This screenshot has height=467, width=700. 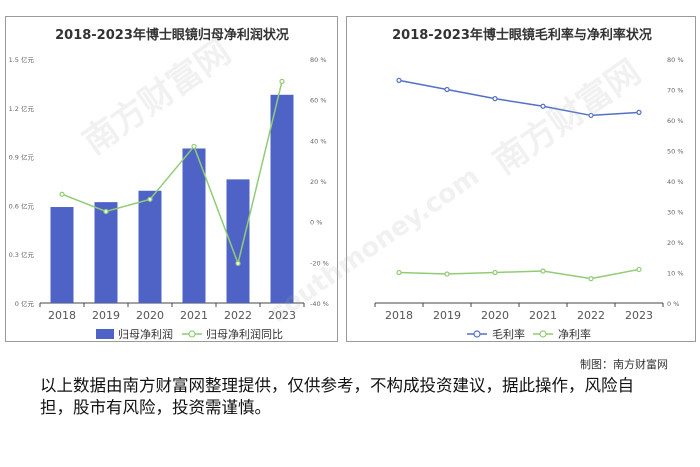 I want to click on legend-label: 归母净利润同比, so click(x=244, y=334).